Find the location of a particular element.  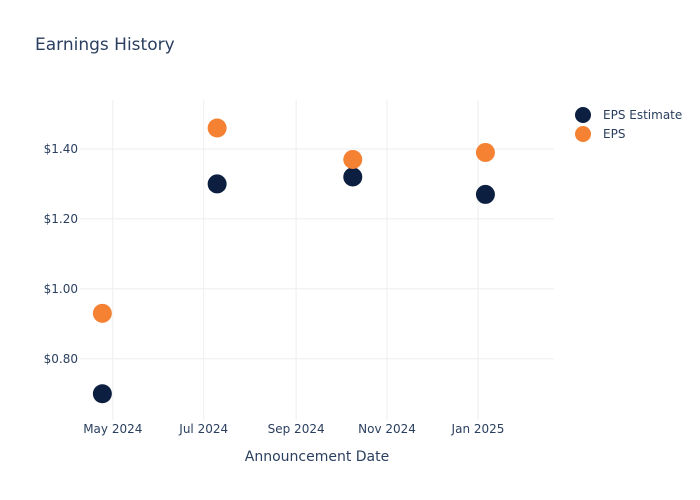

legend-label-eps: EPS is located at coordinates (614, 134).